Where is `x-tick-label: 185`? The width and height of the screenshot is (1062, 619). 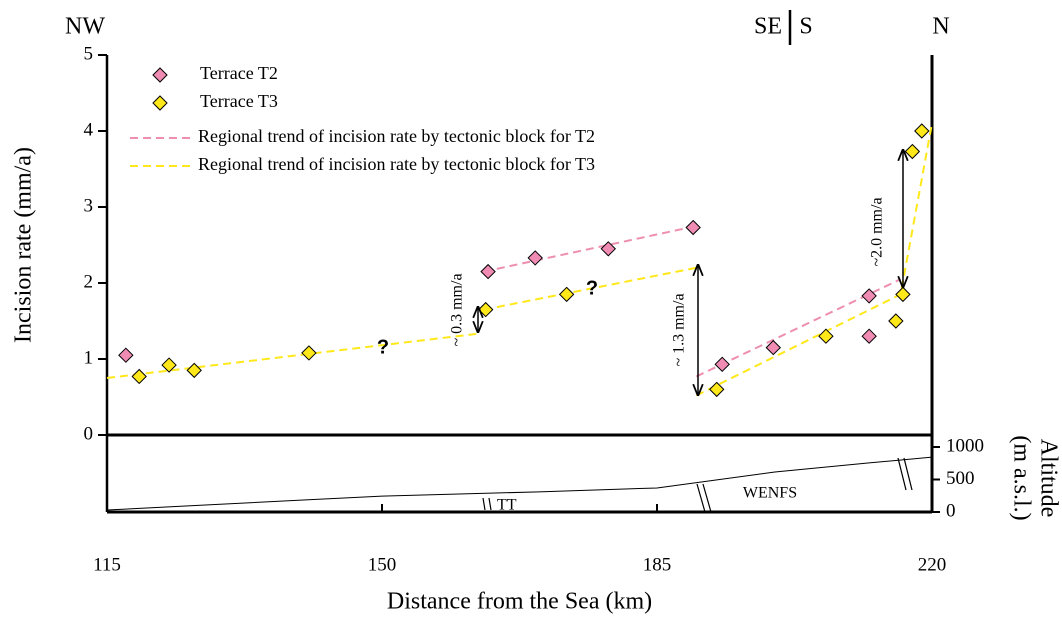 x-tick-label: 185 is located at coordinates (657, 564).